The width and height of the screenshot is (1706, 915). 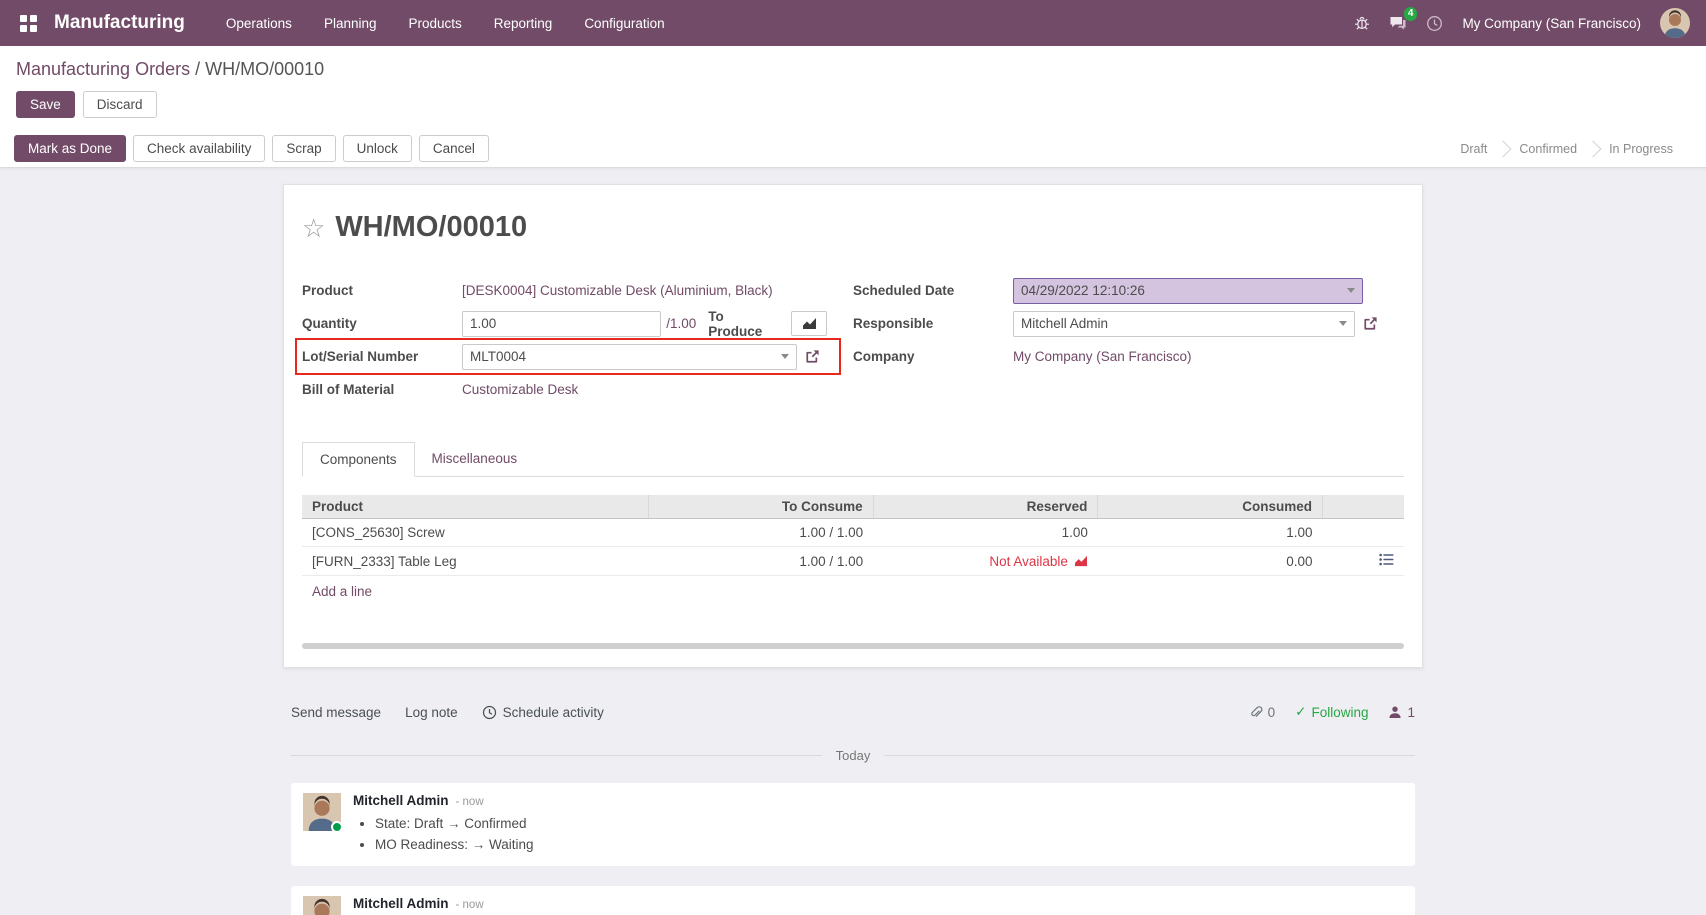 What do you see at coordinates (377, 148) in the screenshot?
I see `unlock-button: Unlock` at bounding box center [377, 148].